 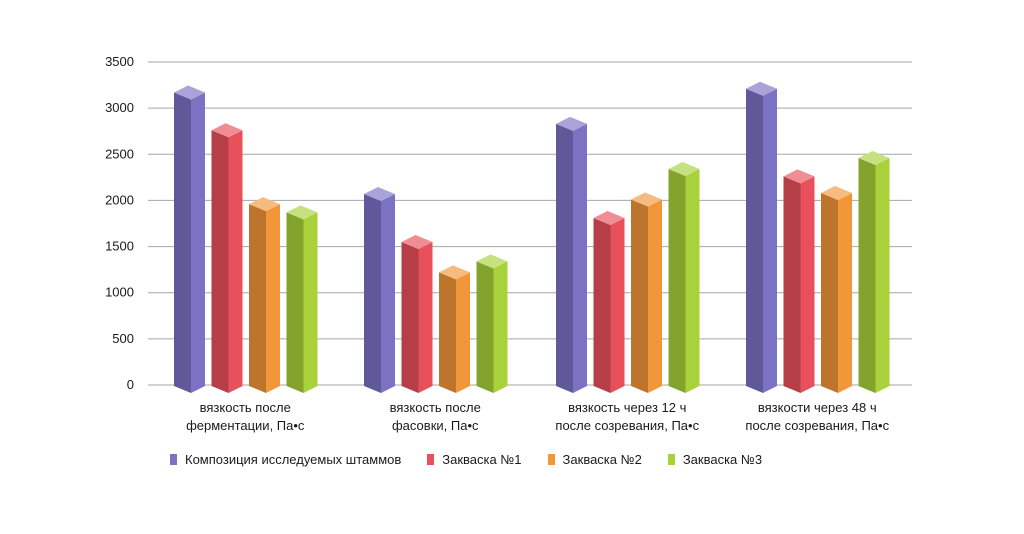 I want to click on legend-item: Закваска №3, so click(x=715, y=459).